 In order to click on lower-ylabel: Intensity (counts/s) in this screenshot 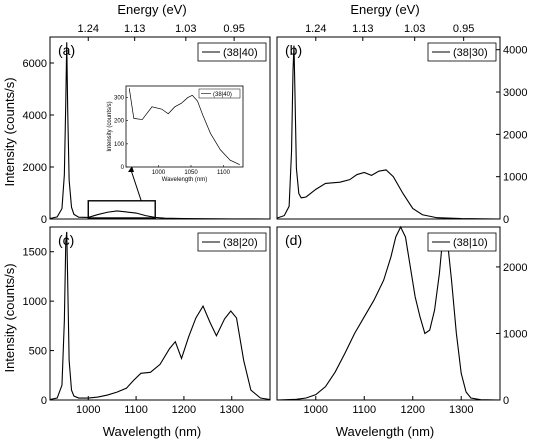, I will do `click(9, 317)`.